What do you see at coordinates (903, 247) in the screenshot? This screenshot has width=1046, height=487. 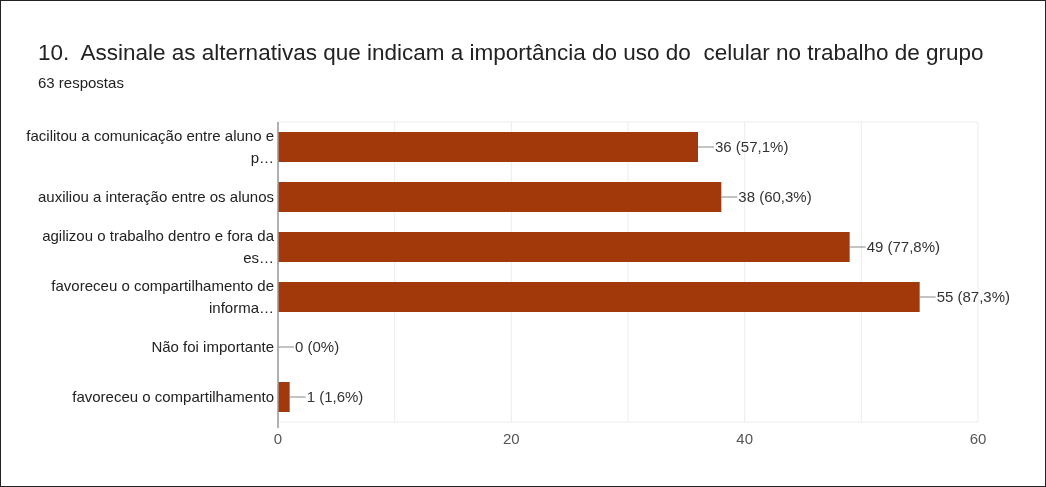 I see `data-label: 49 (77,8%)` at bounding box center [903, 247].